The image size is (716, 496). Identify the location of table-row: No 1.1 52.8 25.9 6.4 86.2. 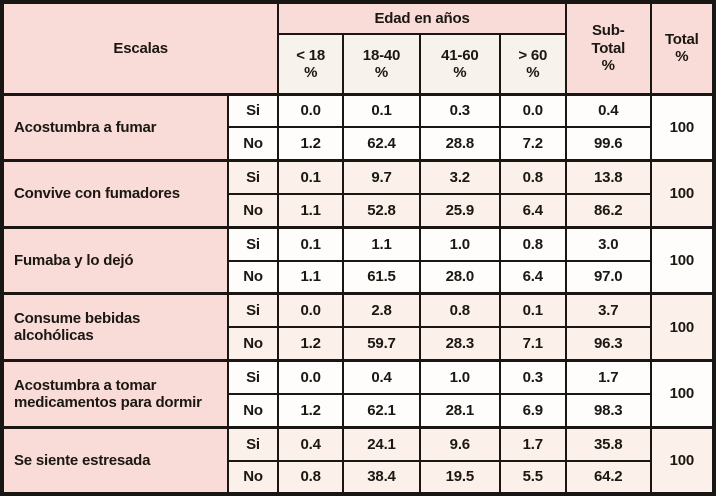
(358, 210).